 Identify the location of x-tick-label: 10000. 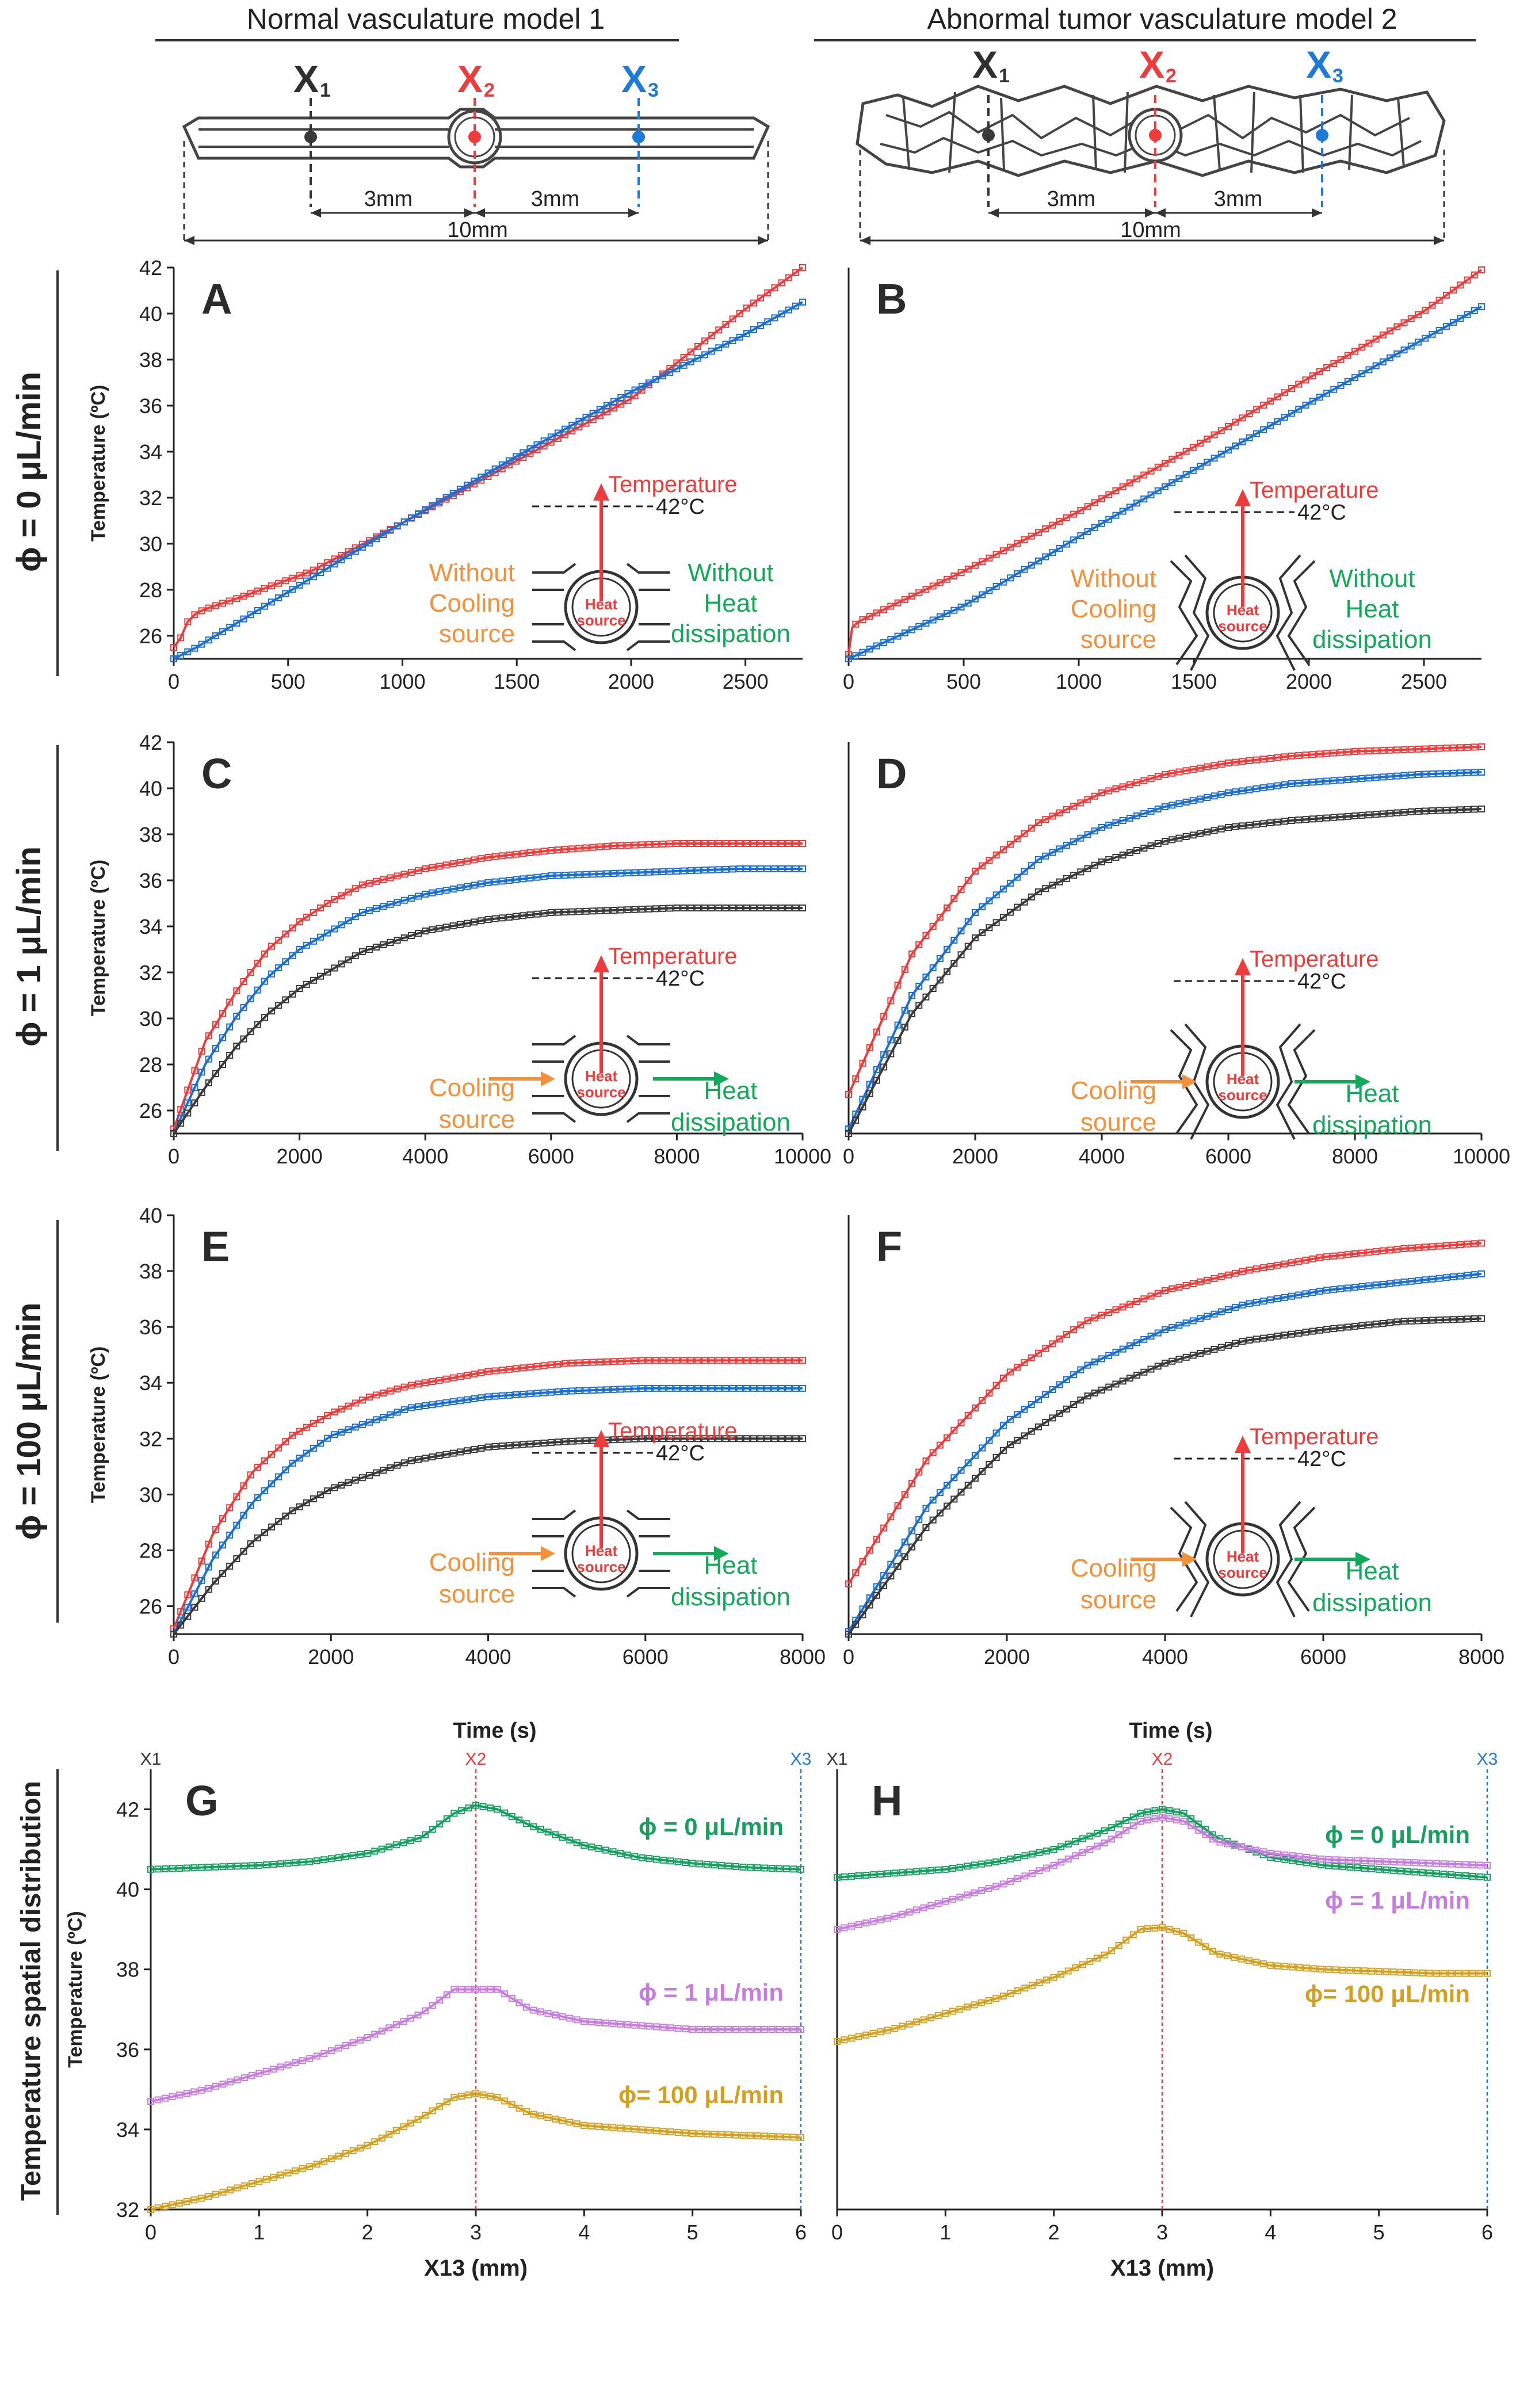
(802, 1156).